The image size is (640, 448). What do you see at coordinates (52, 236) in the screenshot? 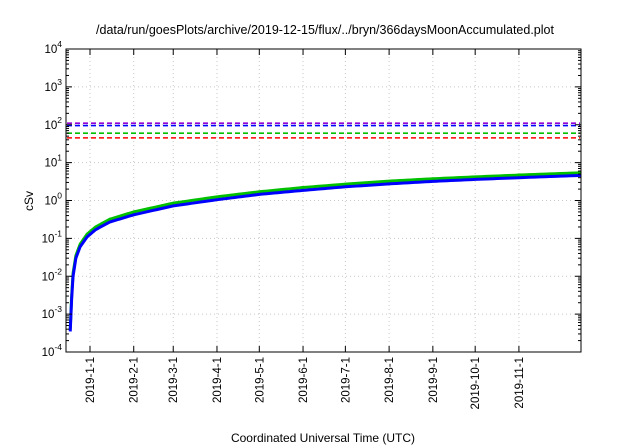
I see `y-tick-label: 10⁻¹` at bounding box center [52, 236].